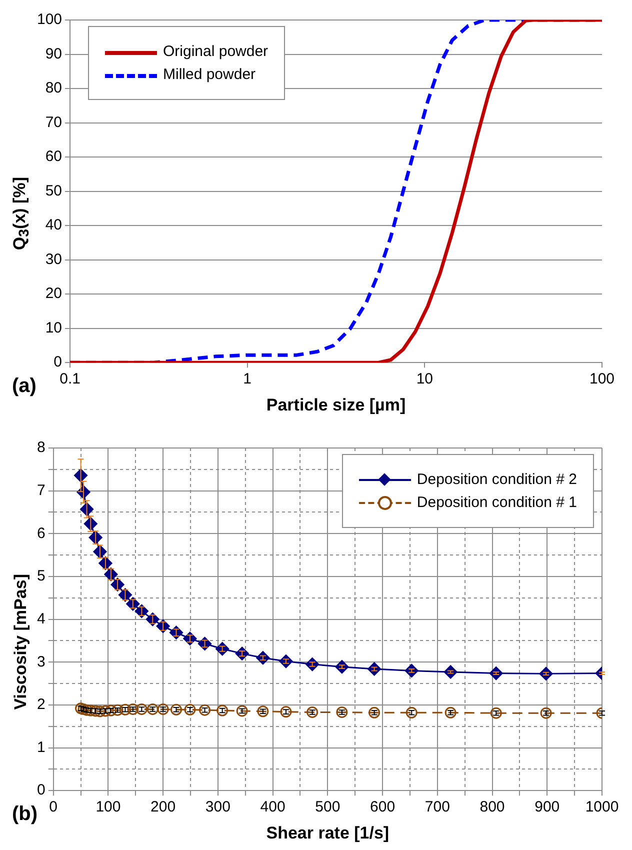 This screenshot has width=632, height=850. Describe the element at coordinates (215, 51) in the screenshot. I see `legend-label: Original powder` at that location.